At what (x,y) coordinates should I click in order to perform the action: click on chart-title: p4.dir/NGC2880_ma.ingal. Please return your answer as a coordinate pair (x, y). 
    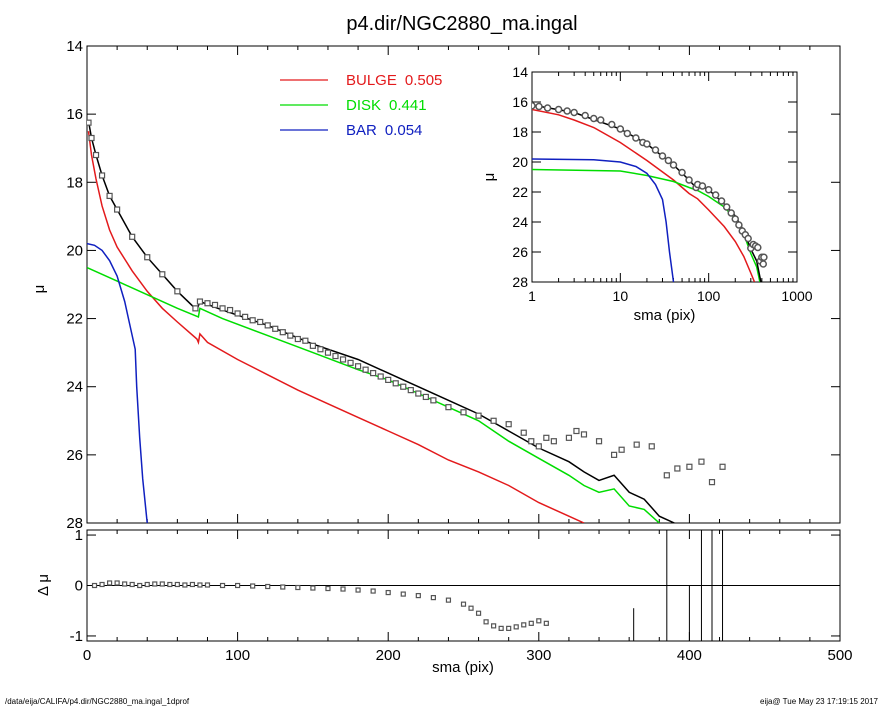
    Looking at the image, I should click on (461, 24).